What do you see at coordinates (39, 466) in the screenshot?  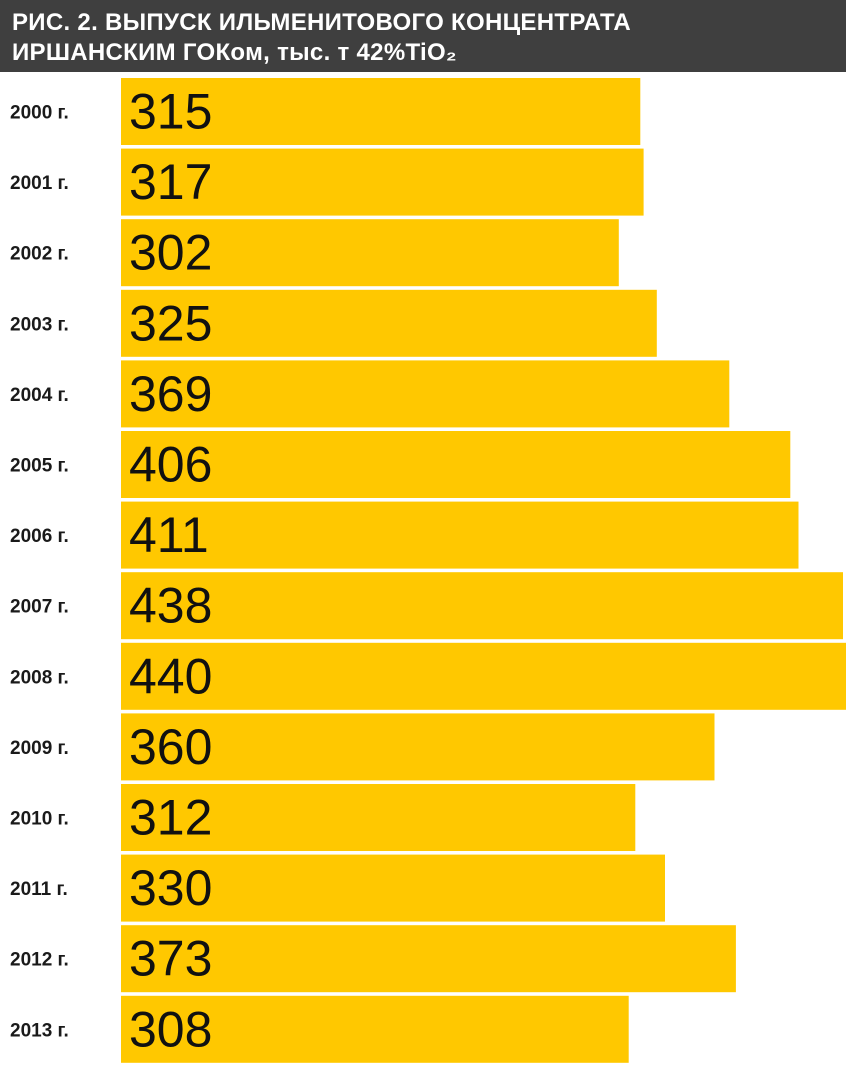 I see `category-label: 2005 г.` at bounding box center [39, 466].